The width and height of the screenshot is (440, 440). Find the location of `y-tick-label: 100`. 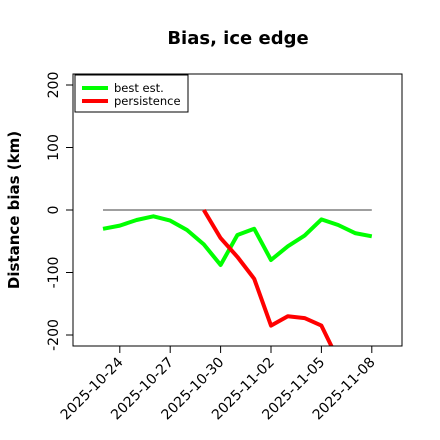

y-tick-label: 100 is located at coordinates (54, 147).